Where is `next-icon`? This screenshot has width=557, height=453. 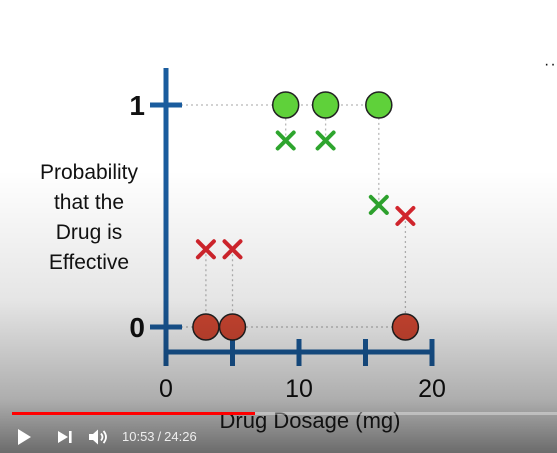 next-icon is located at coordinates (65, 436).